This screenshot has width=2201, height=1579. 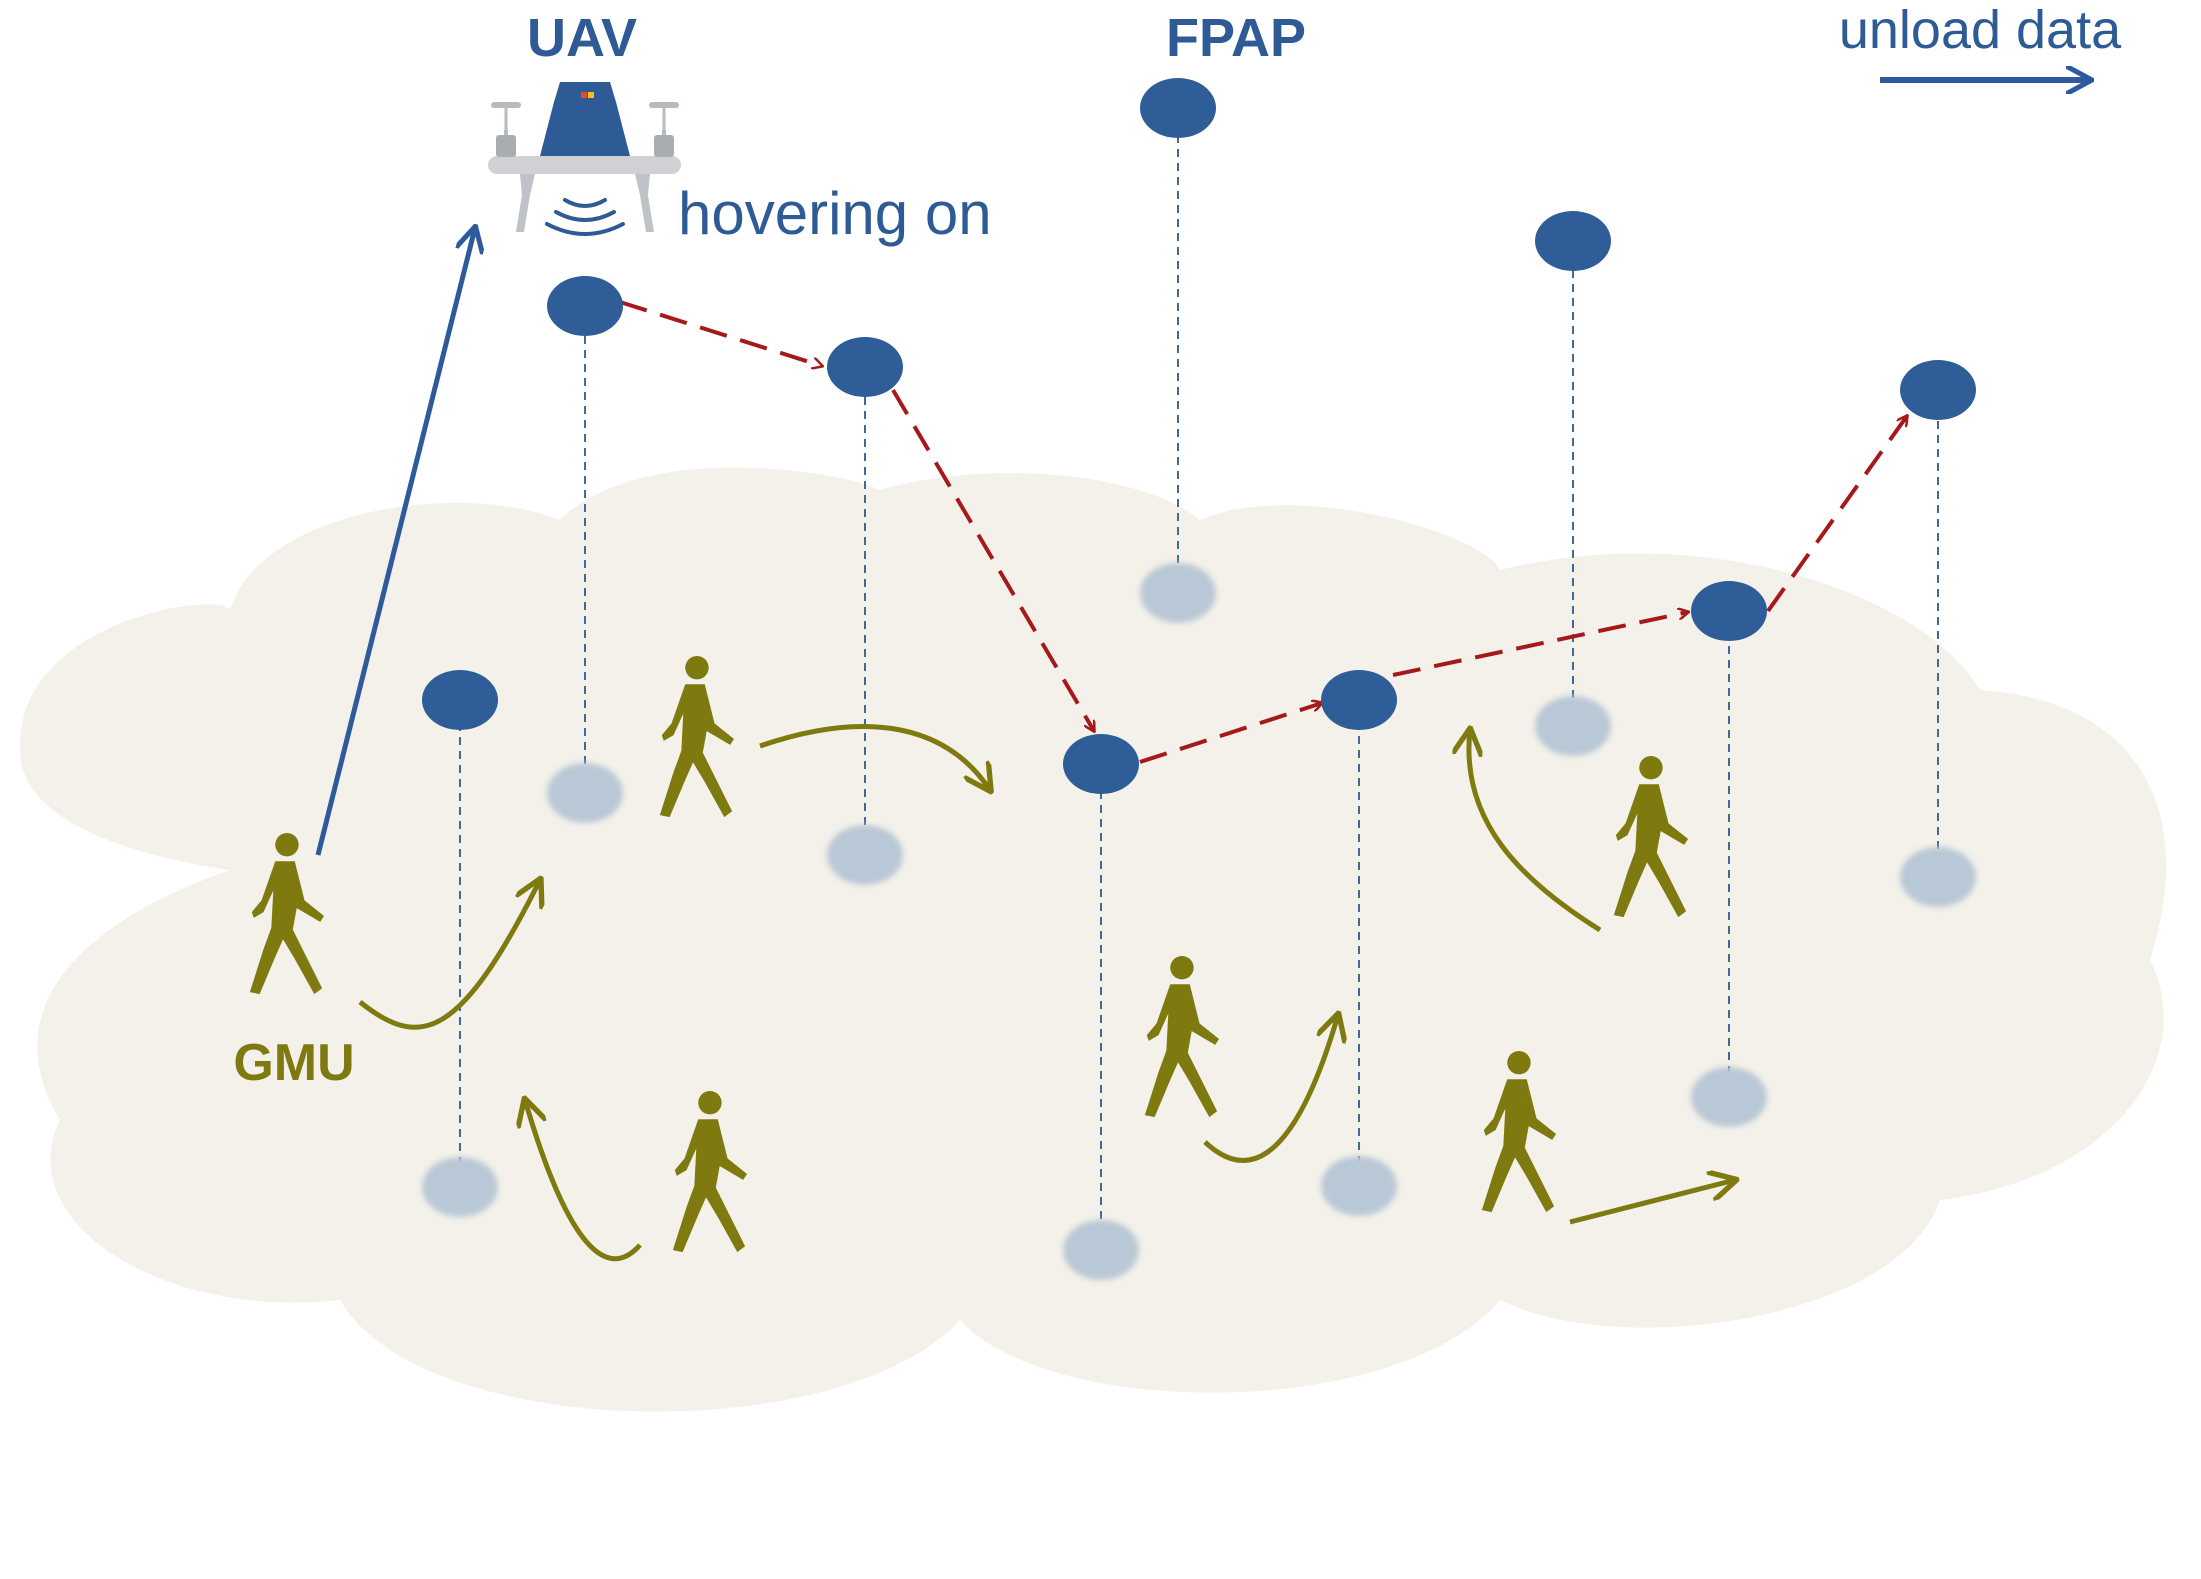 I want to click on signal-waves-icon, so click(x=585, y=217).